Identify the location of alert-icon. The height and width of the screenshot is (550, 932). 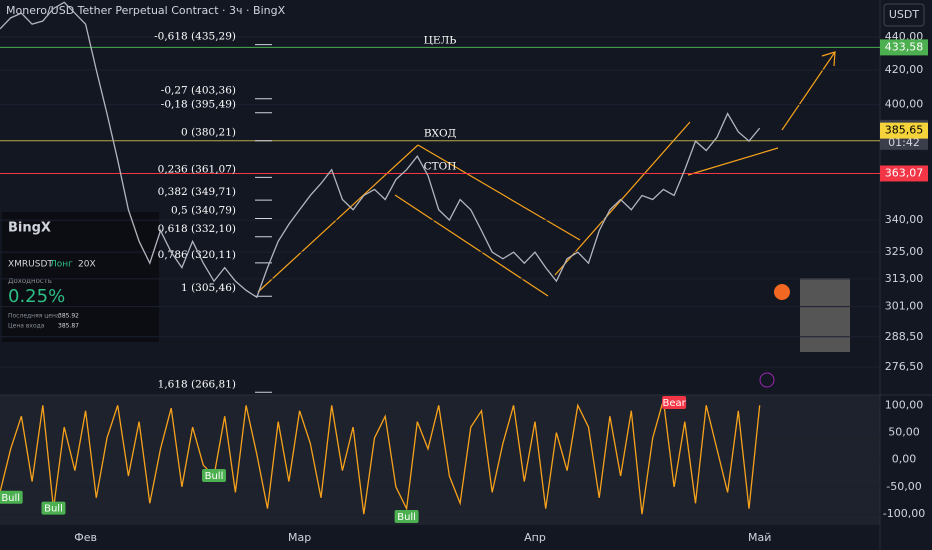
(767, 380).